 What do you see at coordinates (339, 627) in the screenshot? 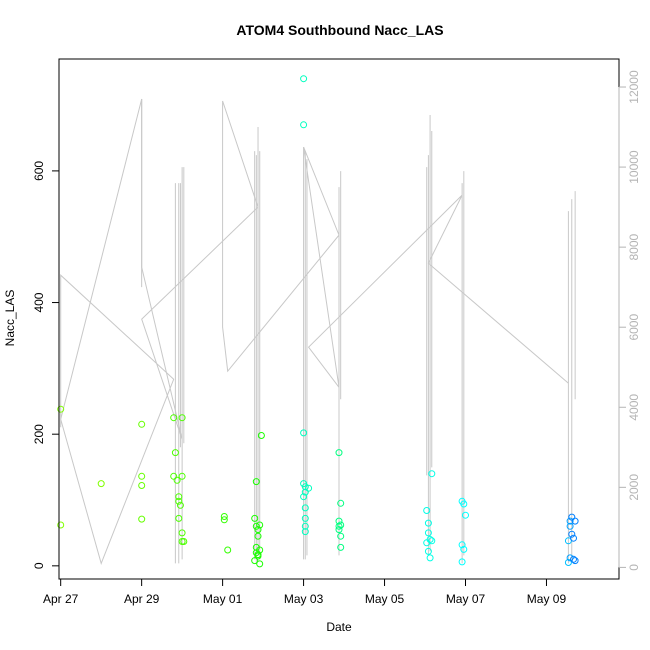
I see `x-axis-label: Date` at bounding box center [339, 627].